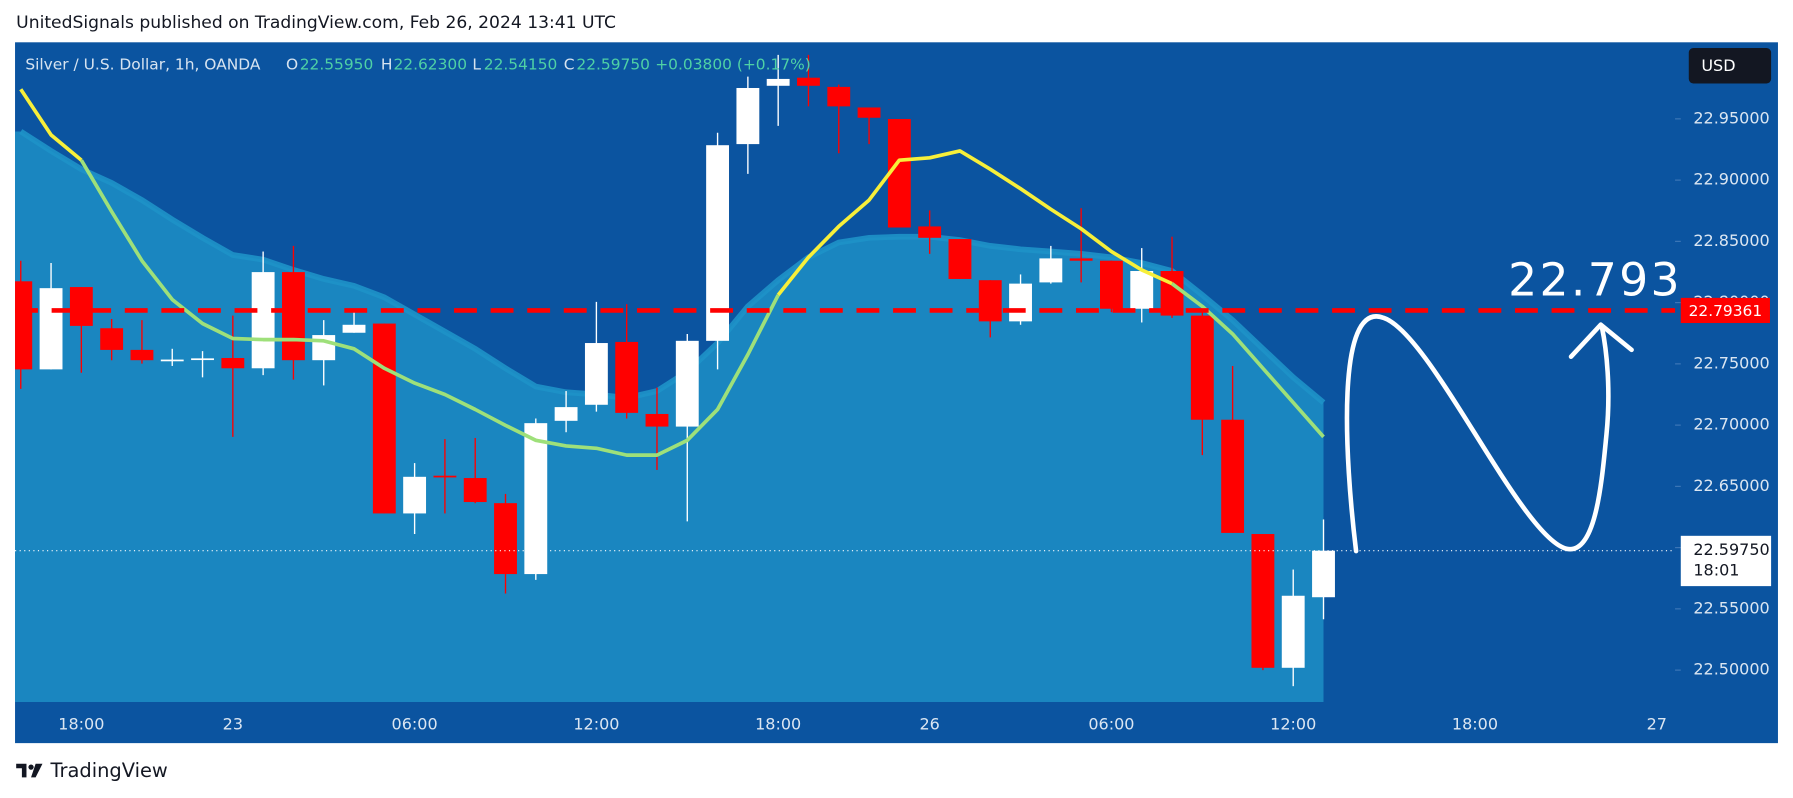 This screenshot has height=798, width=1793. What do you see at coordinates (1731, 485) in the screenshot?
I see `y-tick-label: 22.65000` at bounding box center [1731, 485].